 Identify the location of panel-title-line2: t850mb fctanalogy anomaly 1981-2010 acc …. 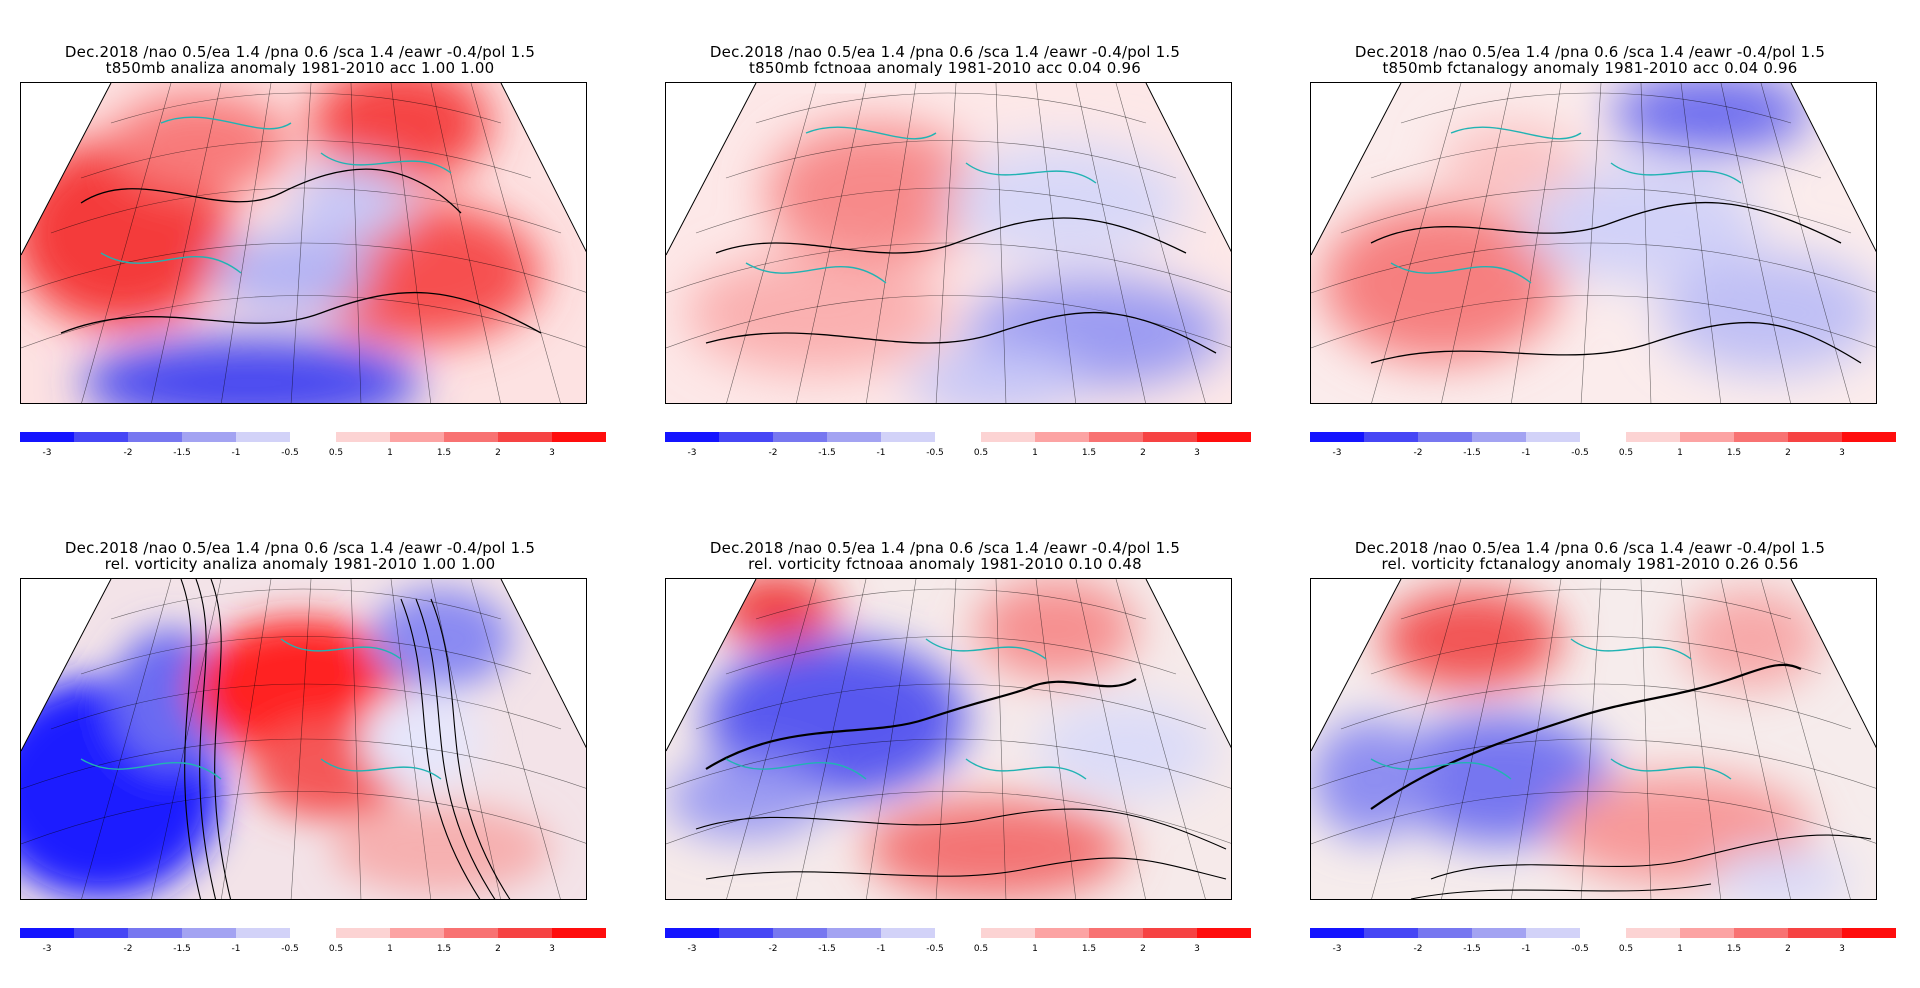
(1590, 68).